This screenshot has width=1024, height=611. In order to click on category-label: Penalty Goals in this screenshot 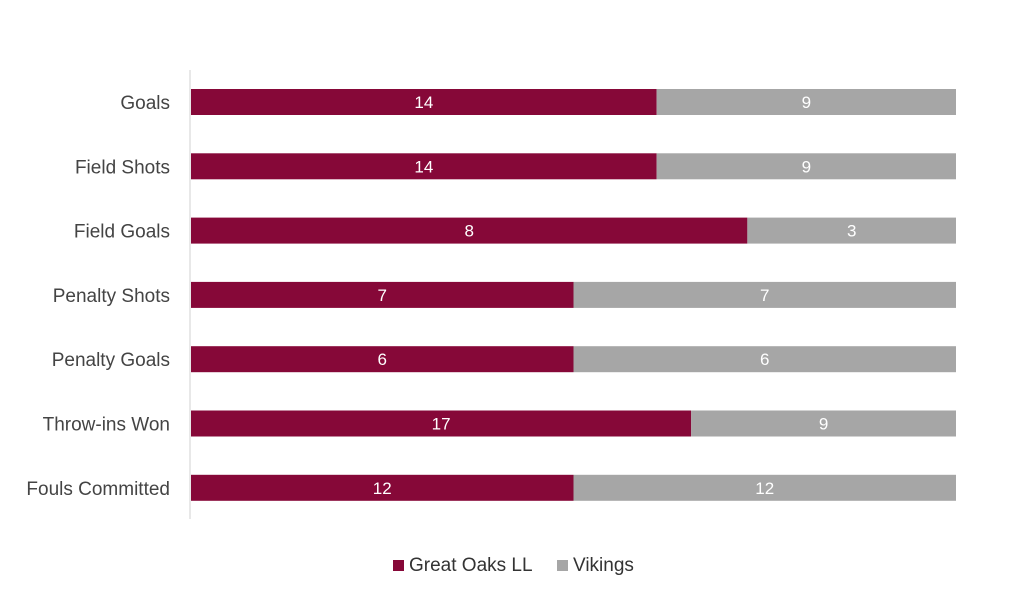, I will do `click(111, 360)`.